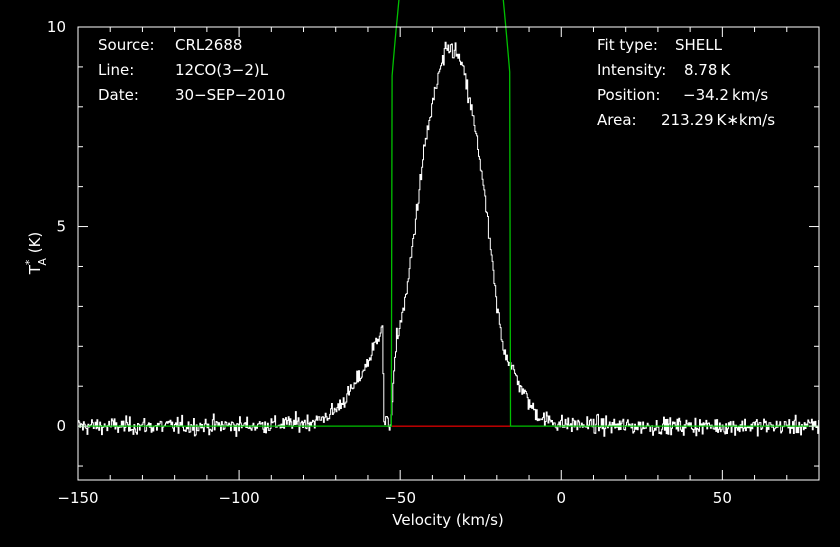 The height and width of the screenshot is (547, 840). What do you see at coordinates (118, 95) in the screenshot?
I see `date-label: Date:` at bounding box center [118, 95].